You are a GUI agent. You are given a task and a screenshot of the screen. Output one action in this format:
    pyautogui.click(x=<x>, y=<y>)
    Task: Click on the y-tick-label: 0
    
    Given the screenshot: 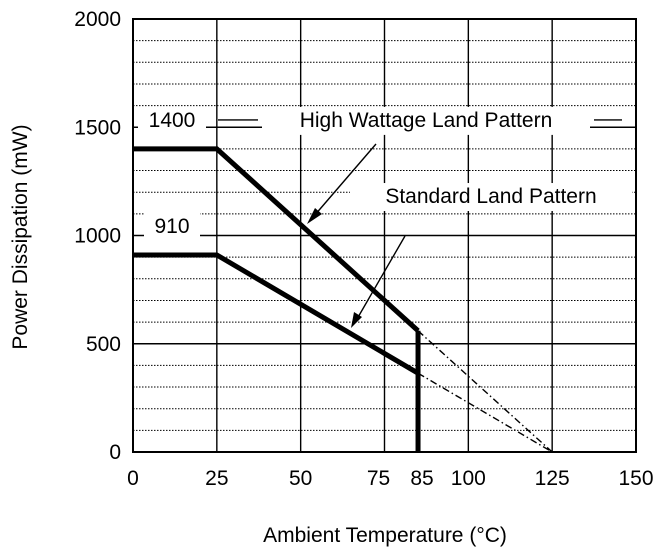 What is the action you would take?
    pyautogui.click(x=115, y=452)
    